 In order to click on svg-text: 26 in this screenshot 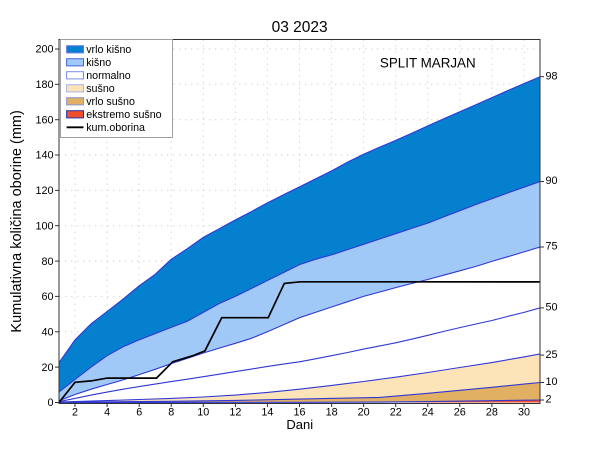, I will do `click(460, 412)`.